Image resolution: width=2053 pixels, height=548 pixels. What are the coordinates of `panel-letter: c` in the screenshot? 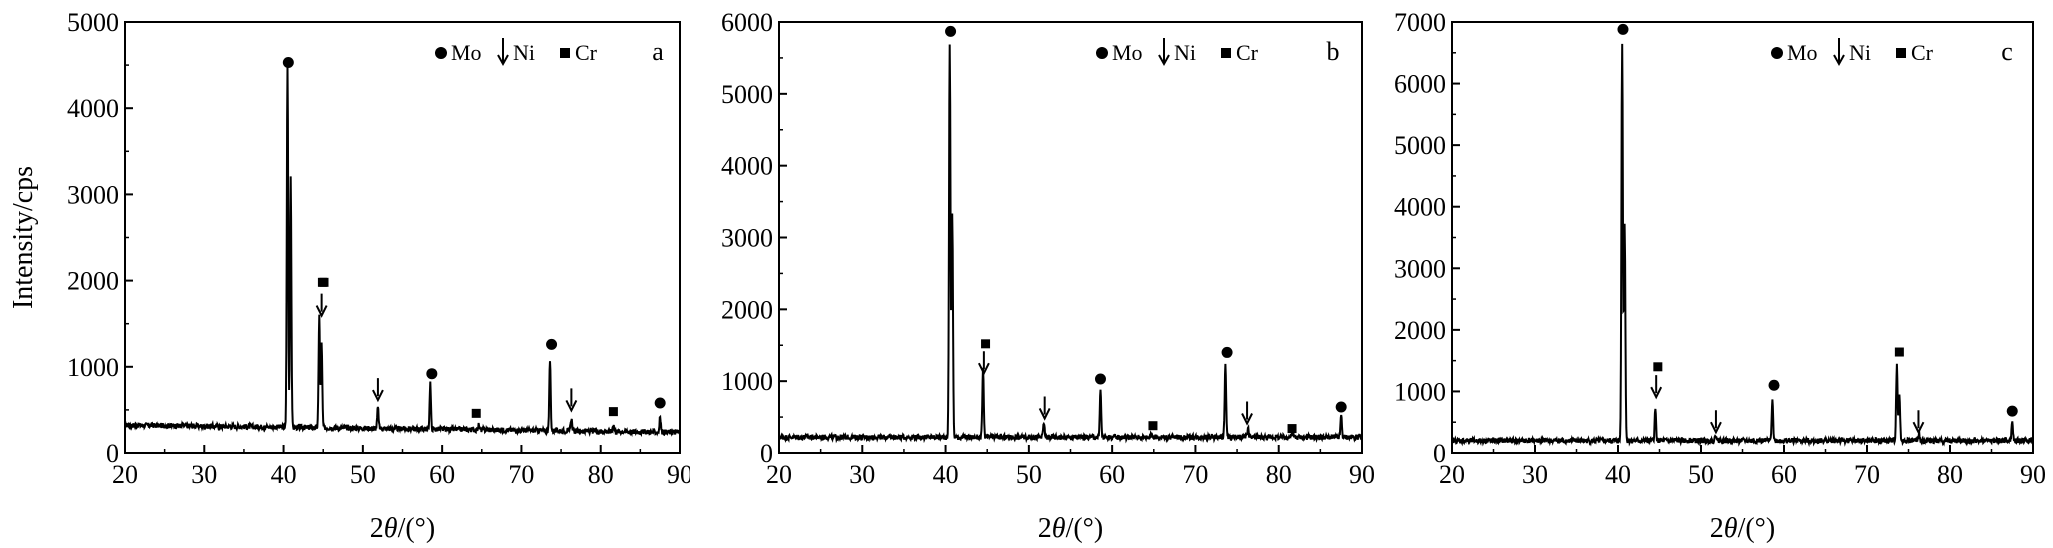 It's located at (2007, 51).